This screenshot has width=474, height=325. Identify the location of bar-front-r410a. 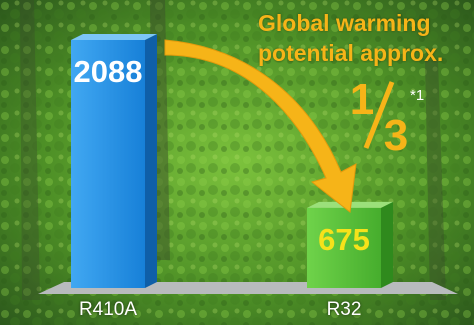
(108, 164).